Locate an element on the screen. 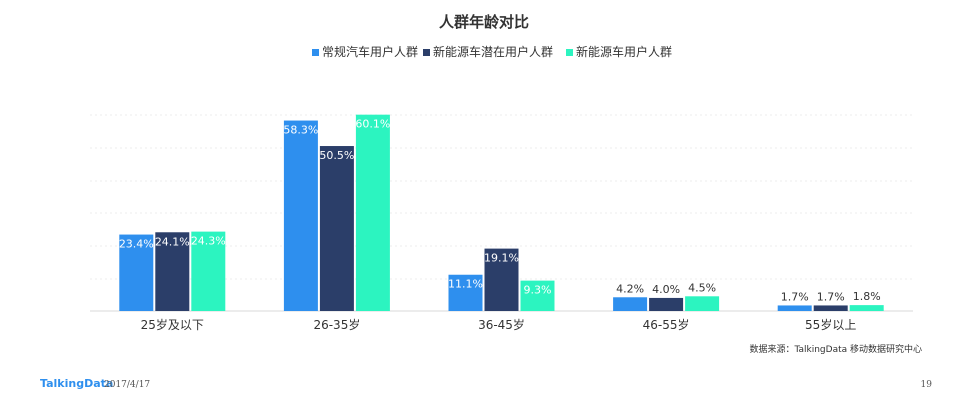 This screenshot has height=409, width=968. legend-label-0: 常规汽车用户人群 is located at coordinates (370, 51).